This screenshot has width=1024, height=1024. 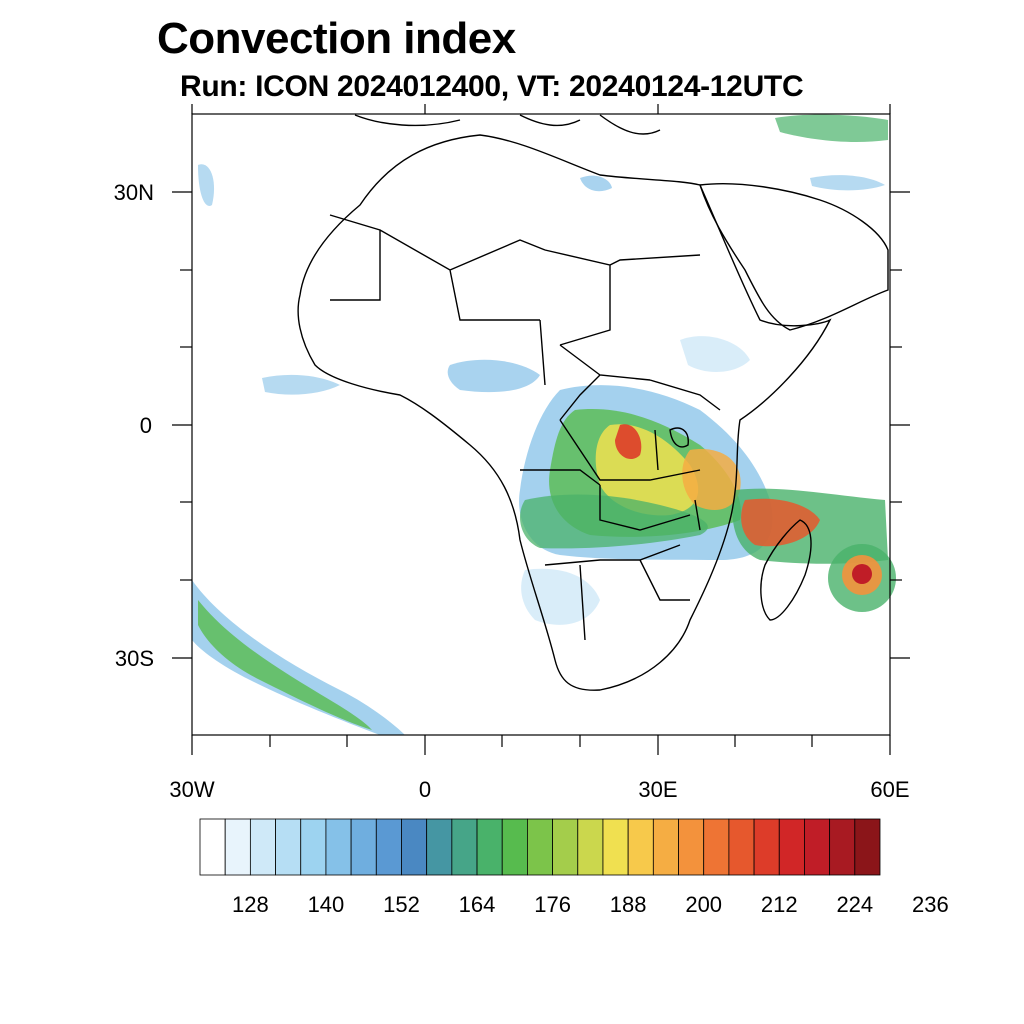 What do you see at coordinates (780, 522) in the screenshot?
I see `field-mozambique-core` at bounding box center [780, 522].